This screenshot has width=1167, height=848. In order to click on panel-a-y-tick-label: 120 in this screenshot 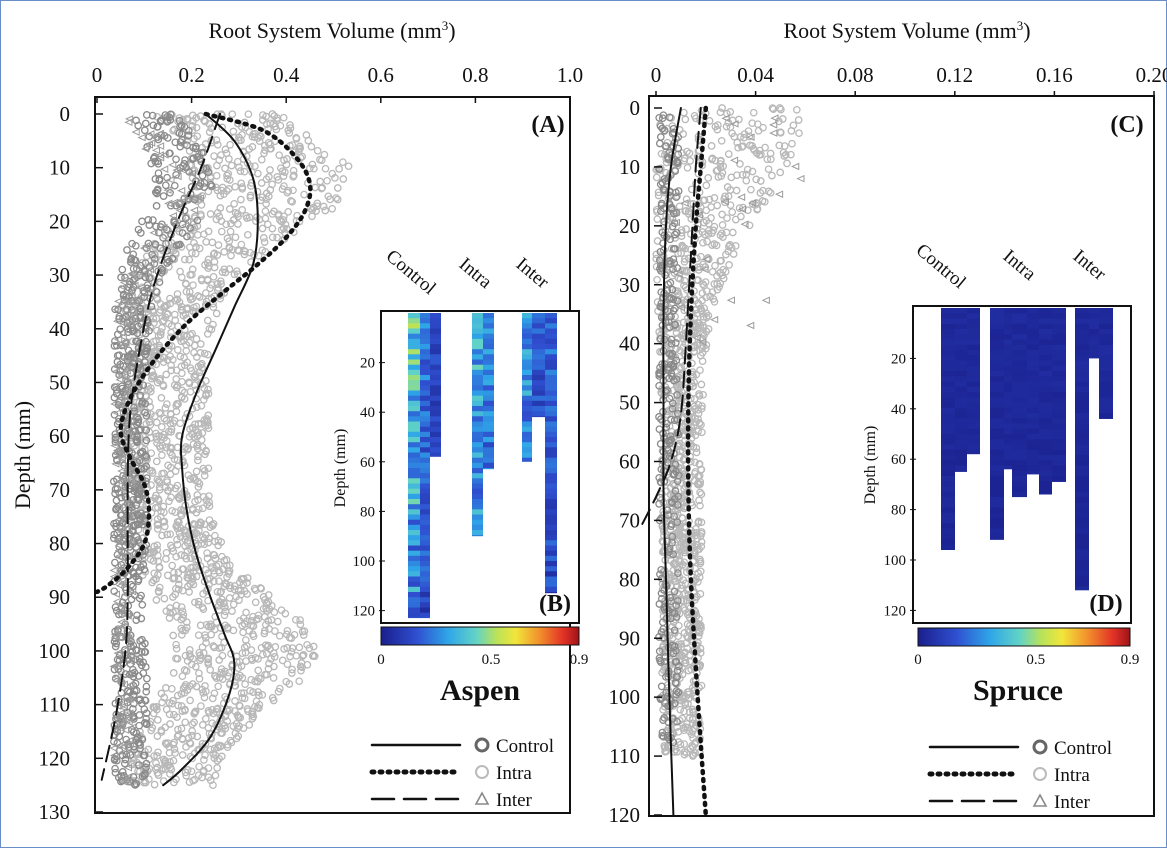, I will do `click(55, 758)`.